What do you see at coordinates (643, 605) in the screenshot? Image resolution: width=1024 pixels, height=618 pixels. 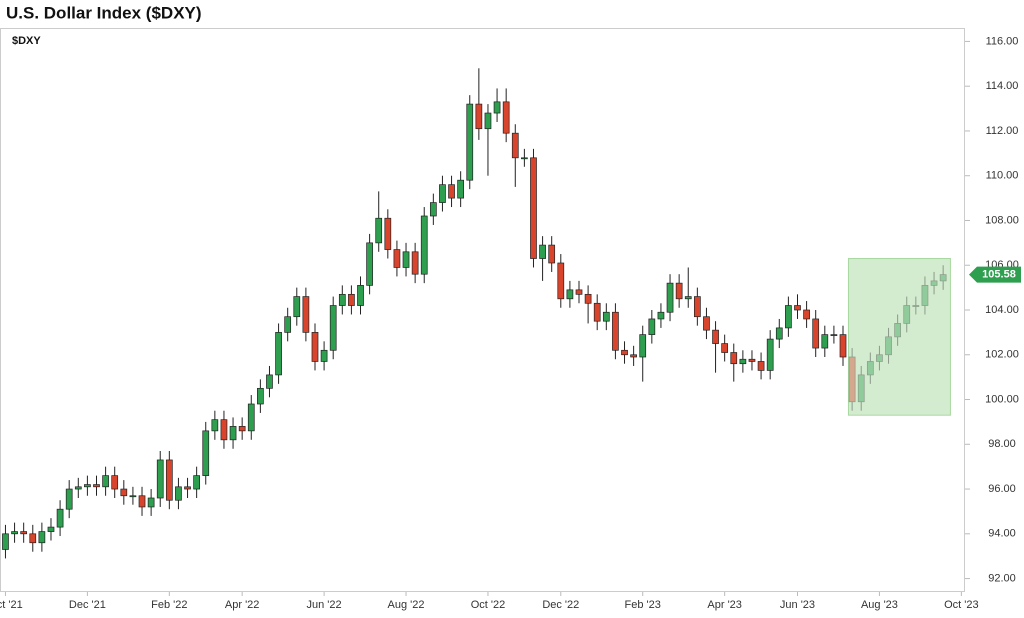 I see `x-tick-label: Feb '23` at bounding box center [643, 605].